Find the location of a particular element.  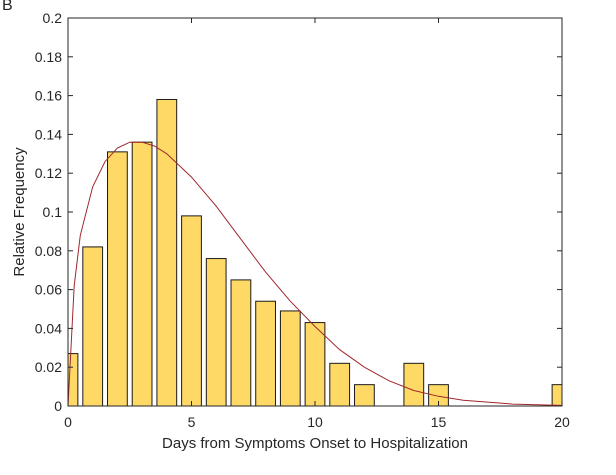

y-tick-label: 0.04 is located at coordinates (48, 328).